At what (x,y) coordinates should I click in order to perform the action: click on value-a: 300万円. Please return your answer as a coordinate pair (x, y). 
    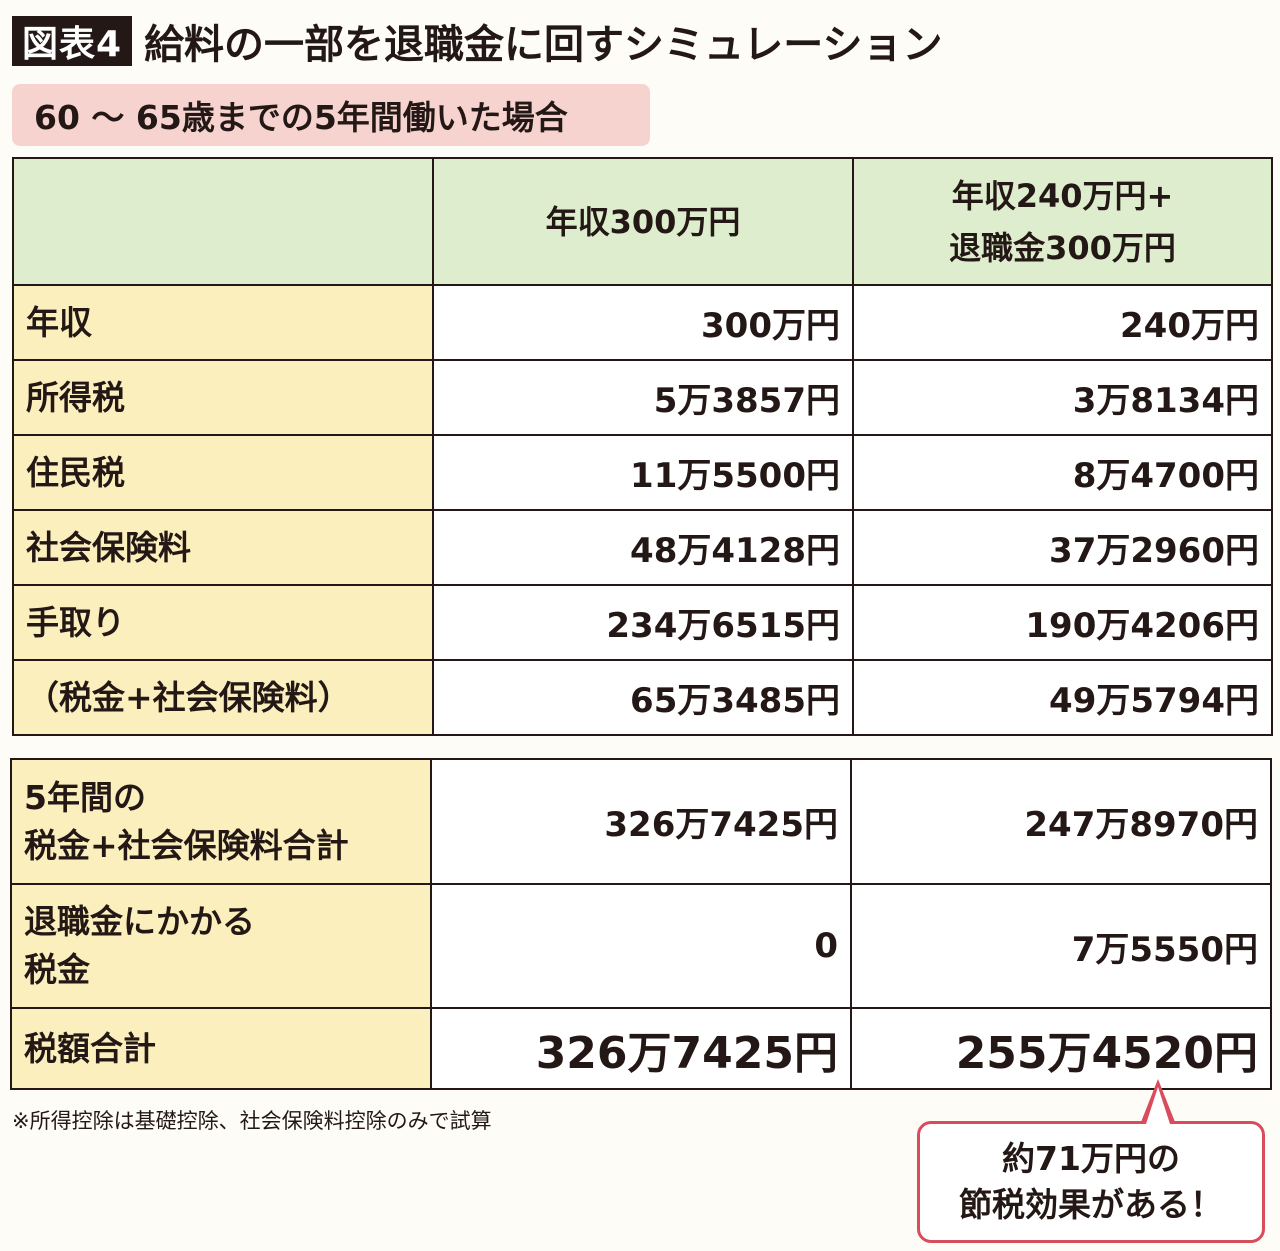
    Looking at the image, I should click on (643, 322).